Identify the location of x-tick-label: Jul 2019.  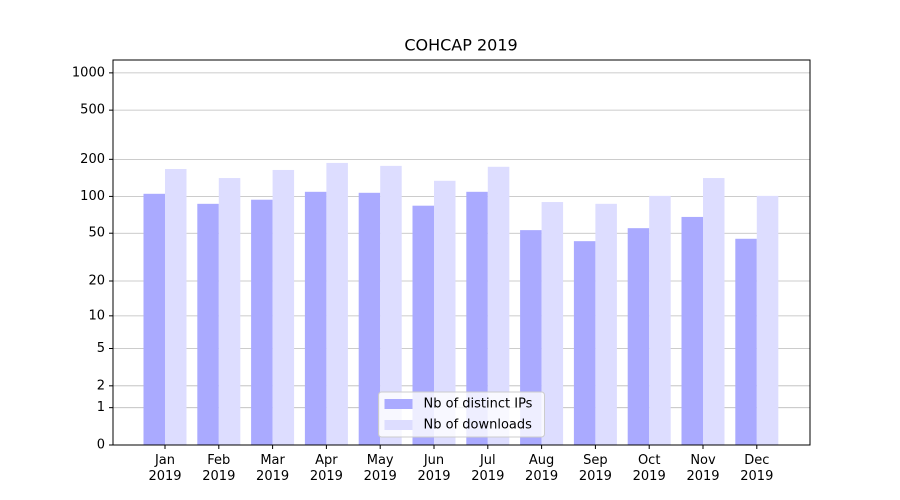
(488, 468).